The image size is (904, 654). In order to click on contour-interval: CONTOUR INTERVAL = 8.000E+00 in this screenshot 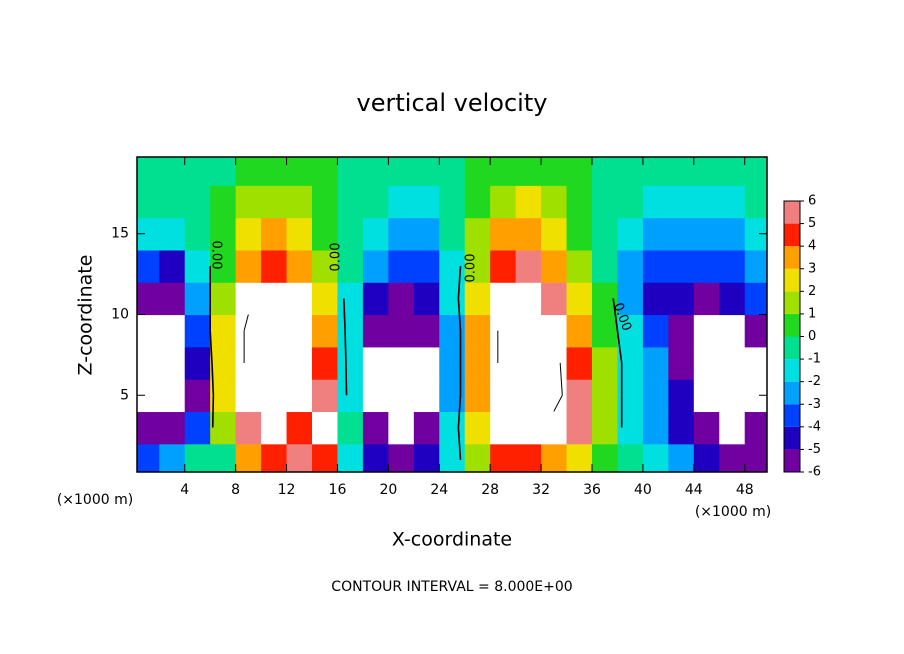, I will do `click(451, 587)`.